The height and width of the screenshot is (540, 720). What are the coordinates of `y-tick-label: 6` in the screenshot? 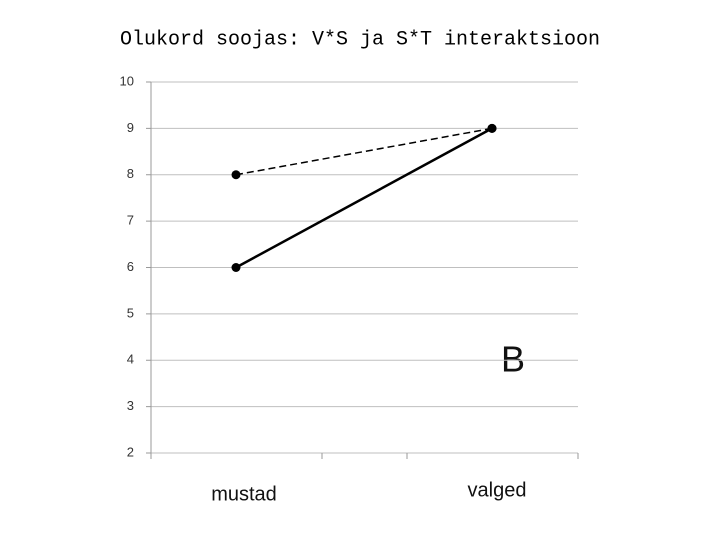 It's located at (130, 266).